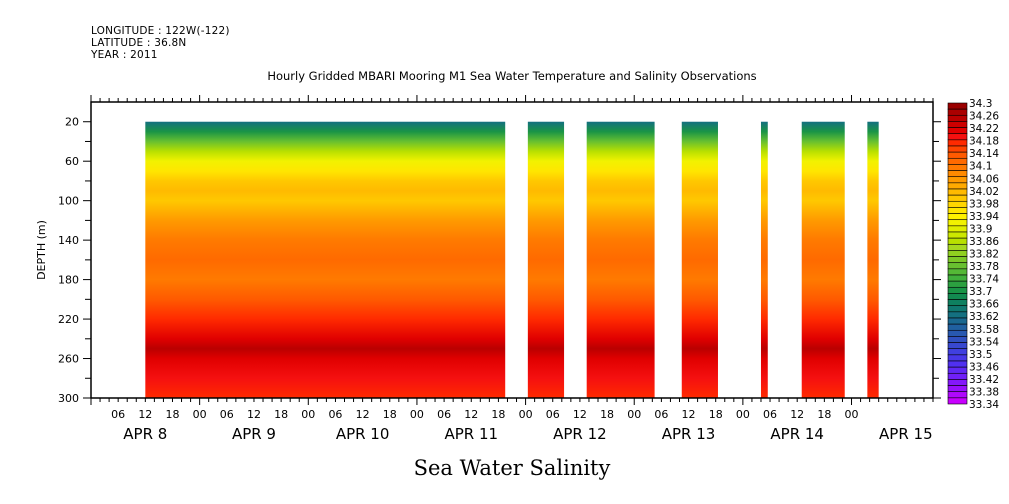 The width and height of the screenshot is (1009, 504). Describe the element at coordinates (980, 229) in the screenshot. I see `colorbar-label: 33.9` at that location.